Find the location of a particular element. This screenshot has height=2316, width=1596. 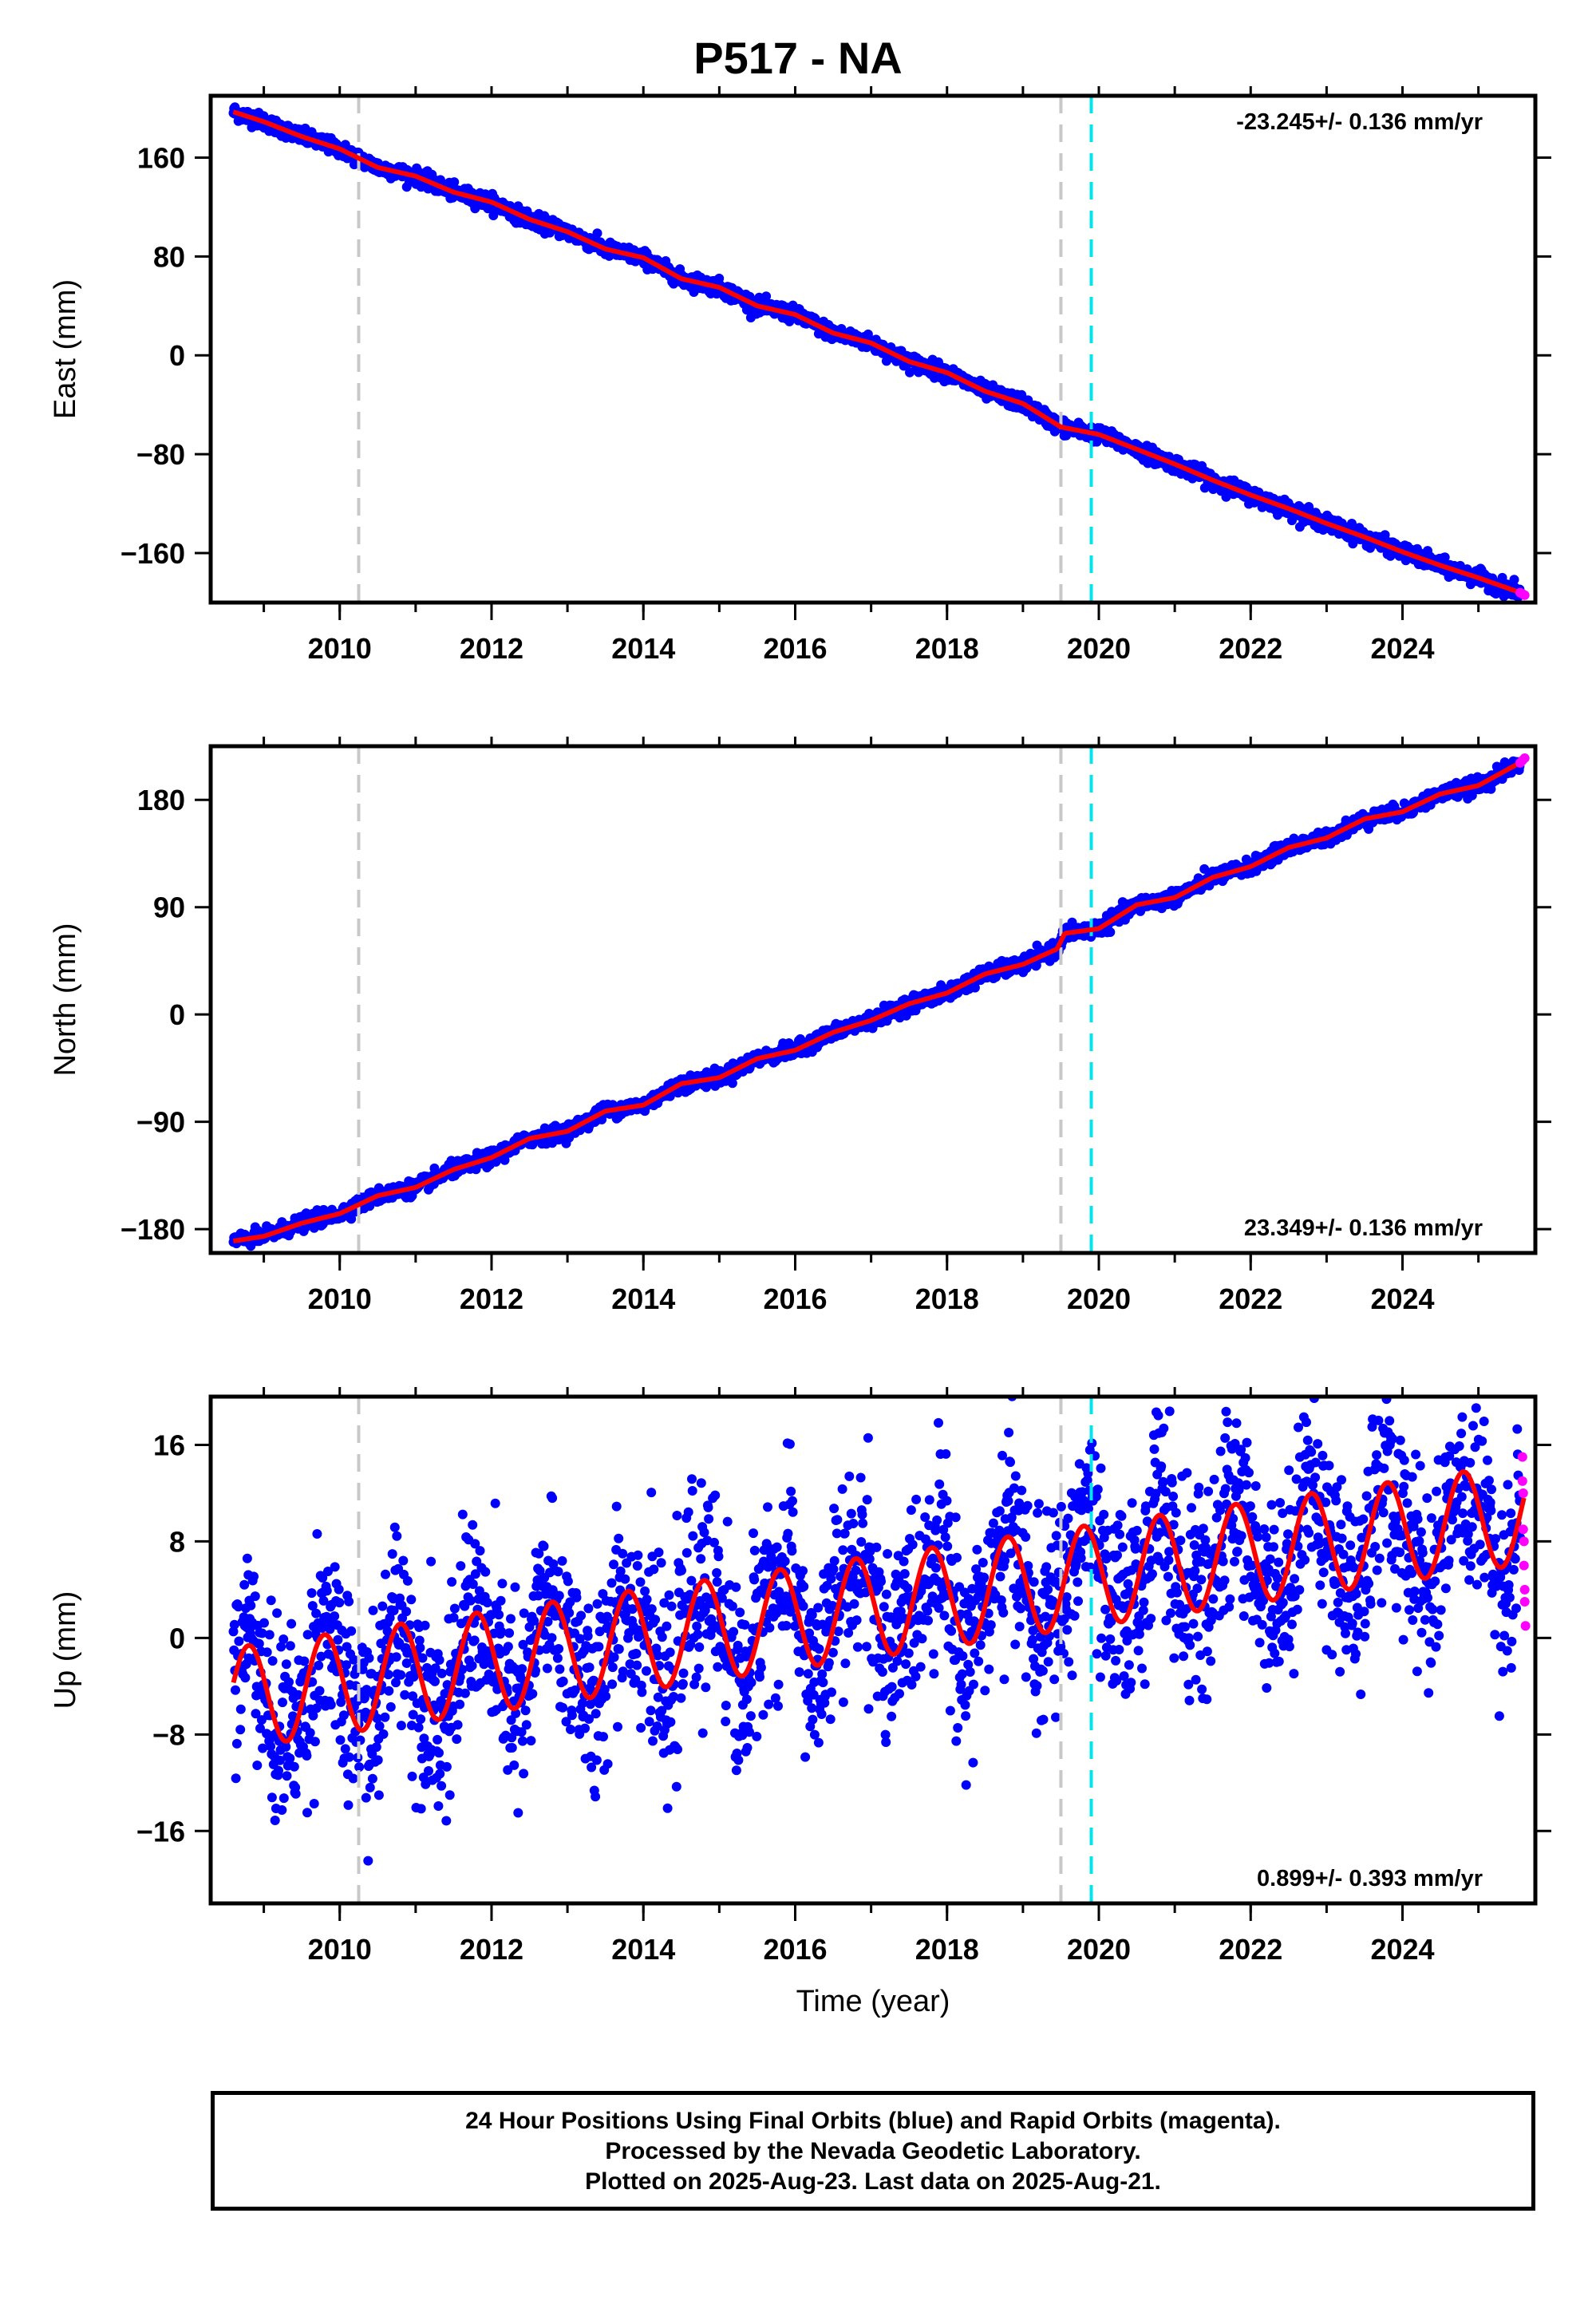

rapid-orbit-points is located at coordinates (1522, 593).